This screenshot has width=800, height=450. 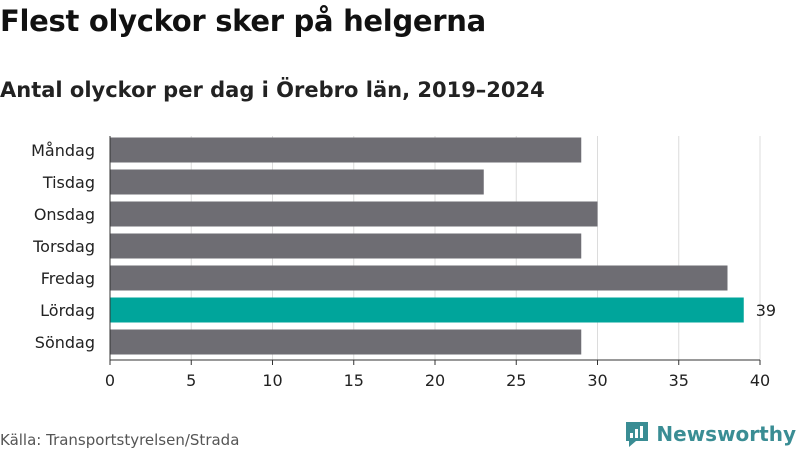 What do you see at coordinates (67, 310) in the screenshot?
I see `category-label: Lördag` at bounding box center [67, 310].